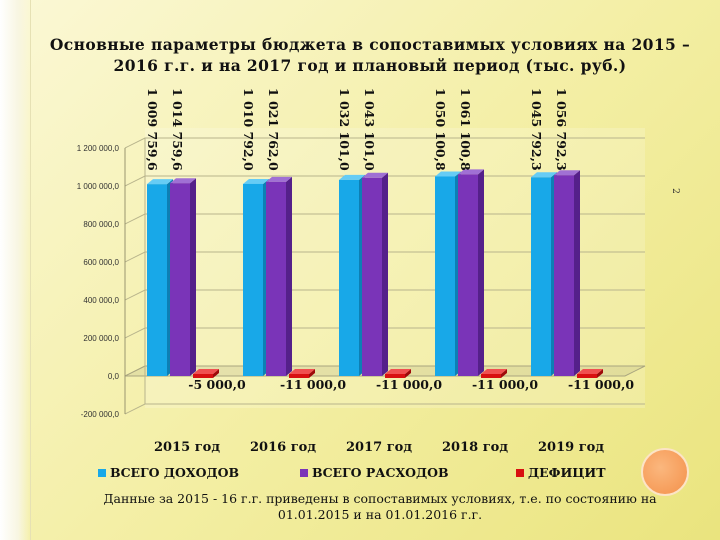  What do you see at coordinates (30, 270) in the screenshot?
I see `decorative-line` at bounding box center [30, 270].